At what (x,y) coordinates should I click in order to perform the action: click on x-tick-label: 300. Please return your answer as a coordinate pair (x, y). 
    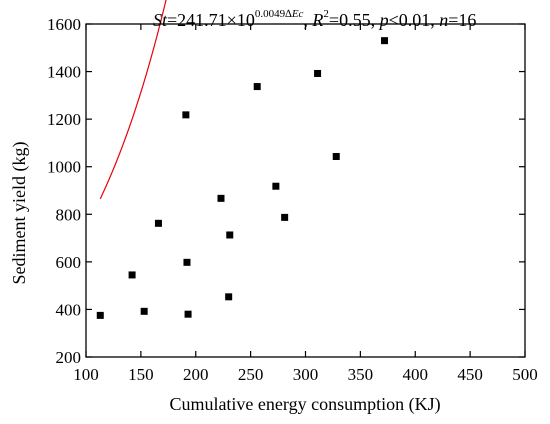
    Looking at the image, I should click on (306, 374).